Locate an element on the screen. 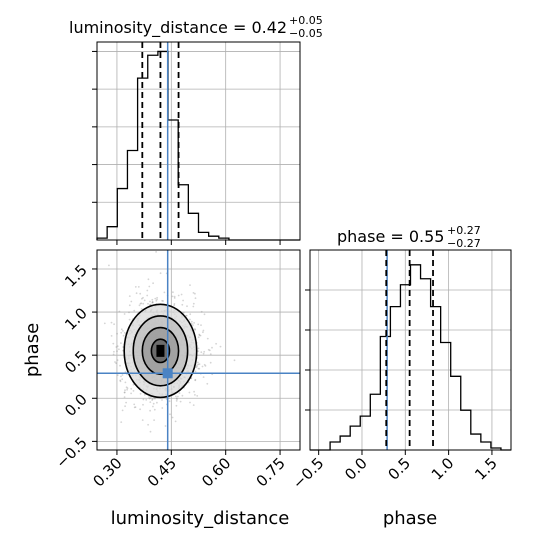  phase-histogram-panel is located at coordinates (410, 350).